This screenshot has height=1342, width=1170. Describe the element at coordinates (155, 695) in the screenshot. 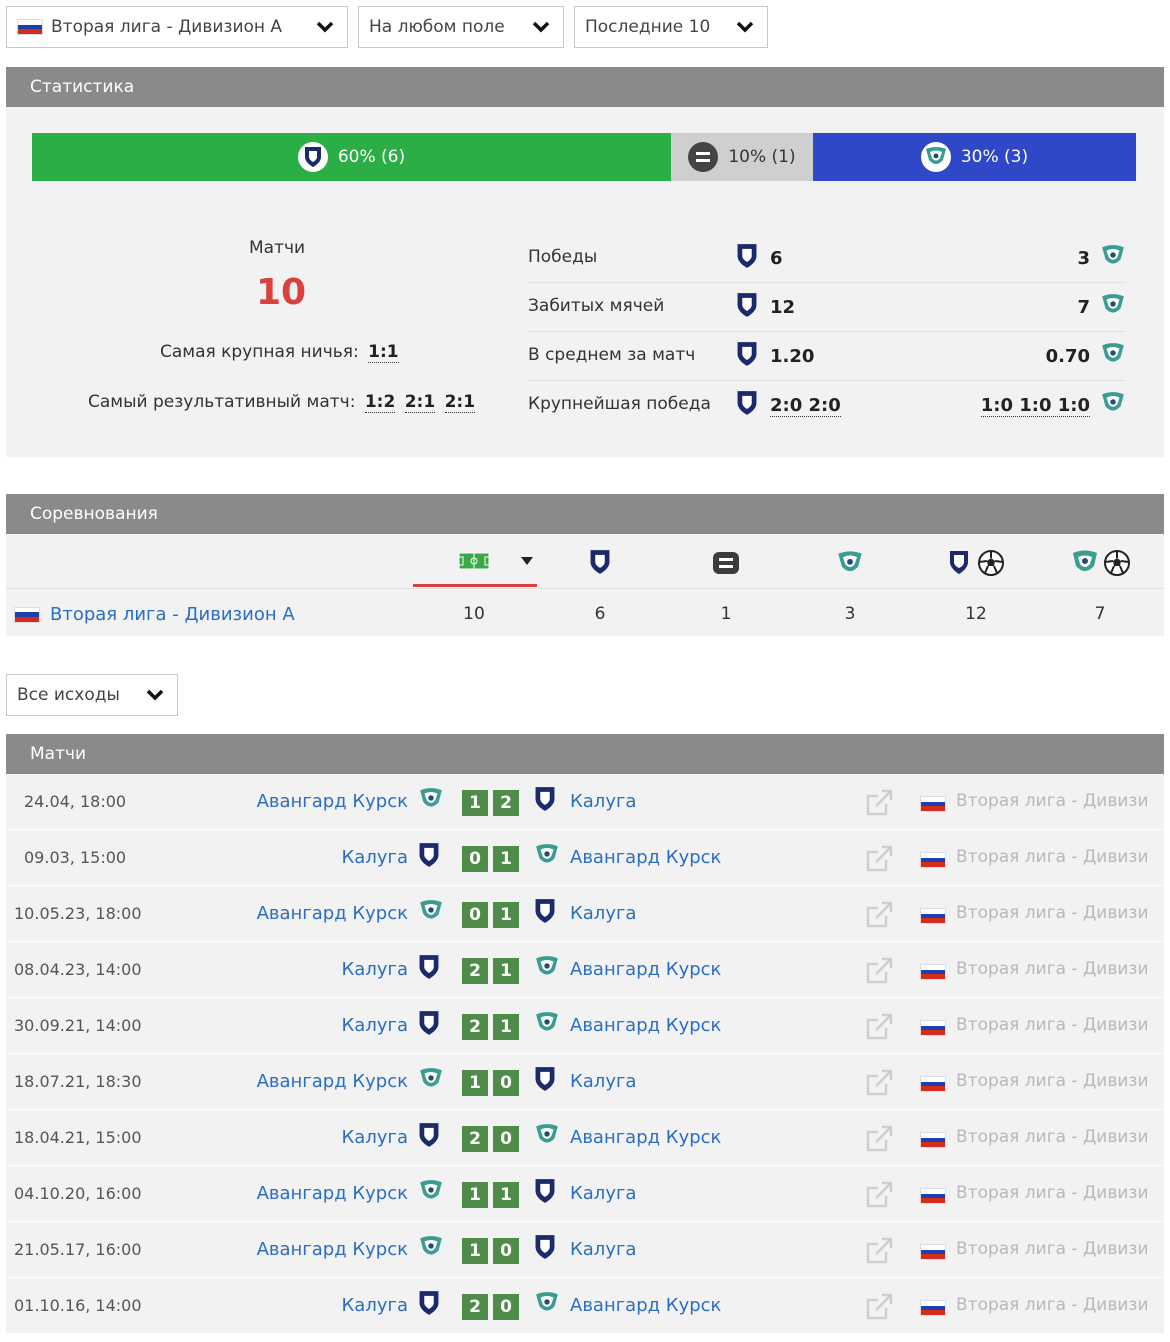

I see `chevron-down-icon` at that location.